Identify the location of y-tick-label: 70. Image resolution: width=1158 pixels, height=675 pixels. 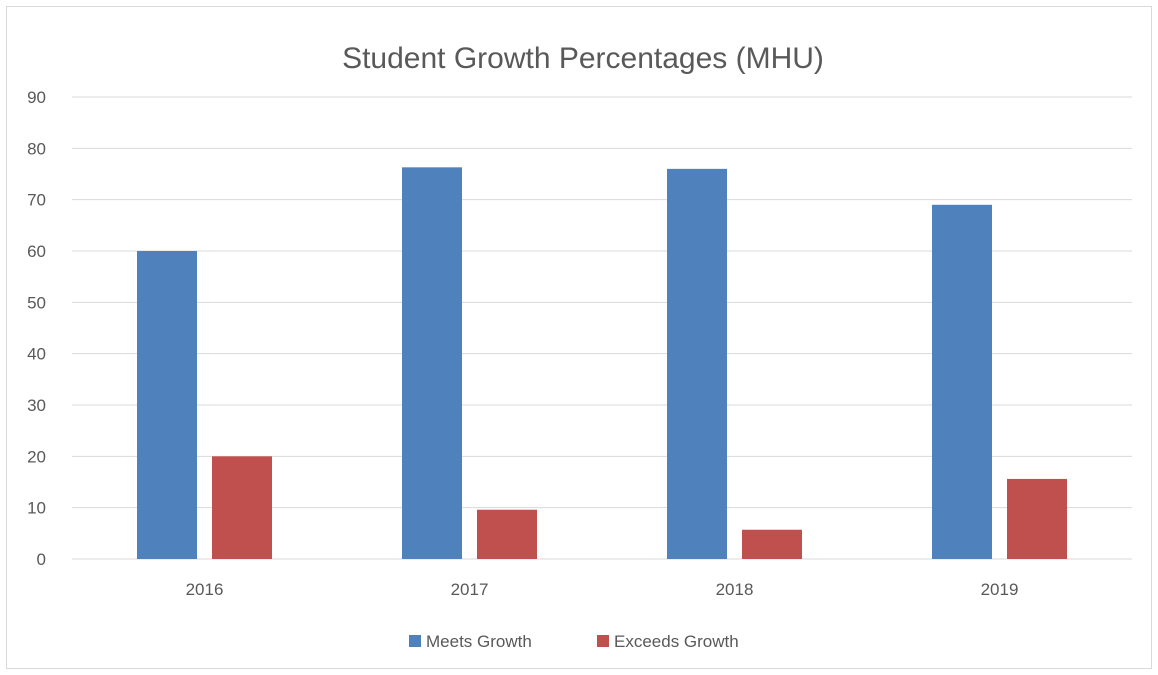
(36, 200).